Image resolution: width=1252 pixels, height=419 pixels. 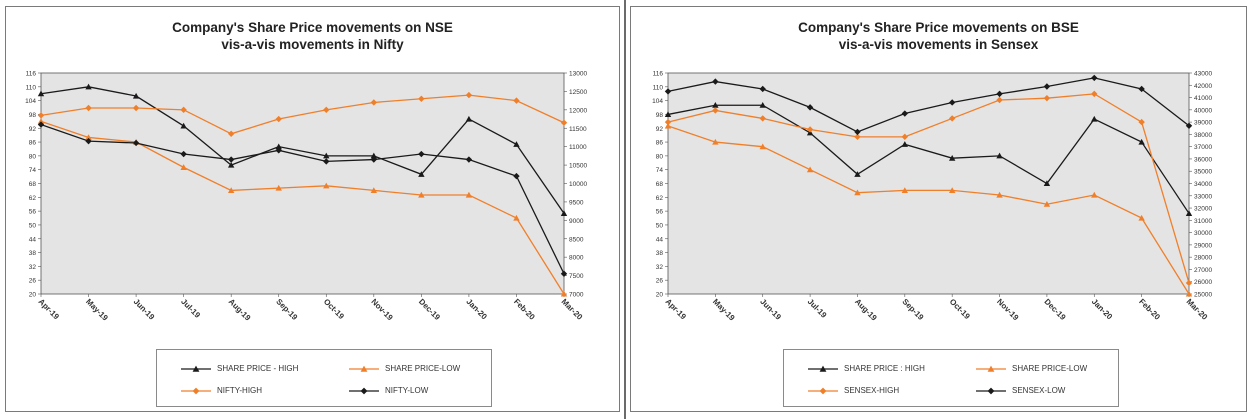 I want to click on panel-divider, so click(x=625, y=209).